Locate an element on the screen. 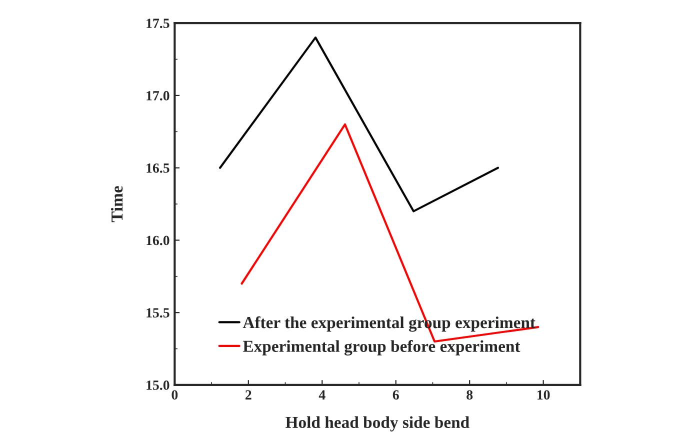  y-tick-label: 15.5 is located at coordinates (158, 313).